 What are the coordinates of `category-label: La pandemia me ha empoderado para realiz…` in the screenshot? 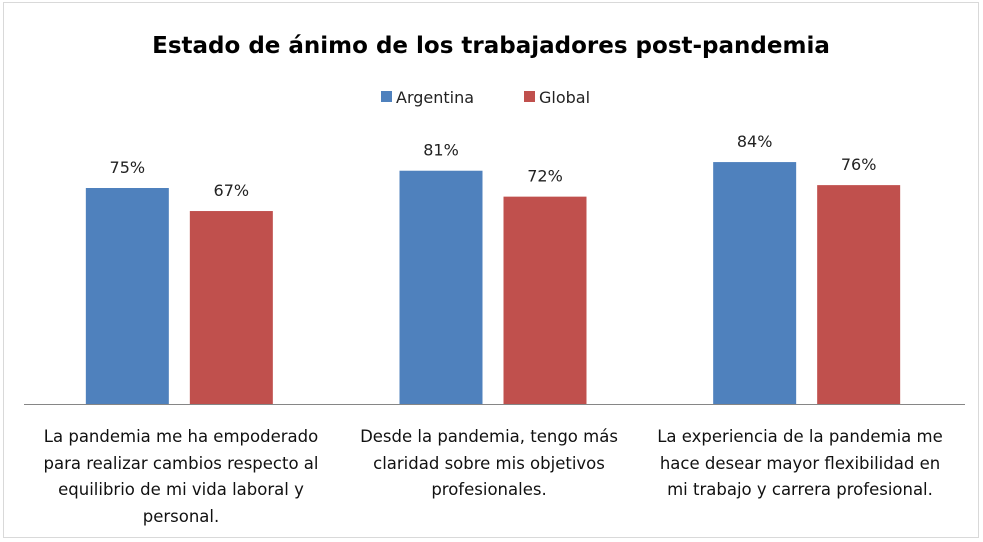 It's located at (181, 476).